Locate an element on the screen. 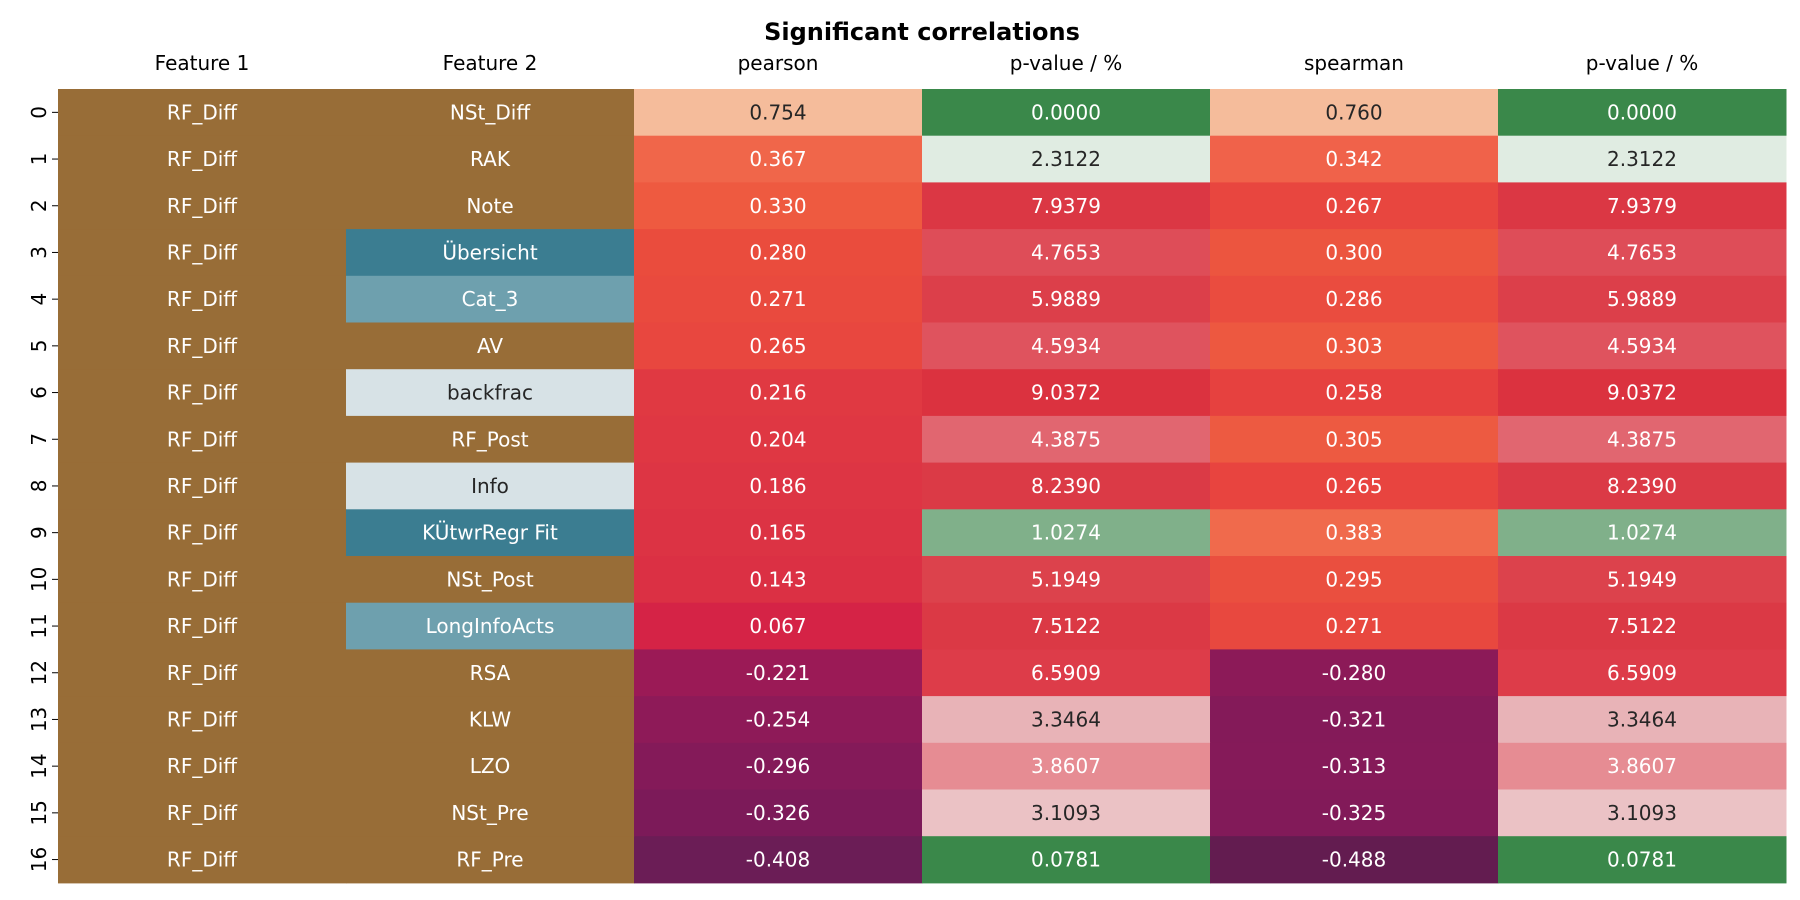  spearman-value: 0.286 is located at coordinates (1353, 299).